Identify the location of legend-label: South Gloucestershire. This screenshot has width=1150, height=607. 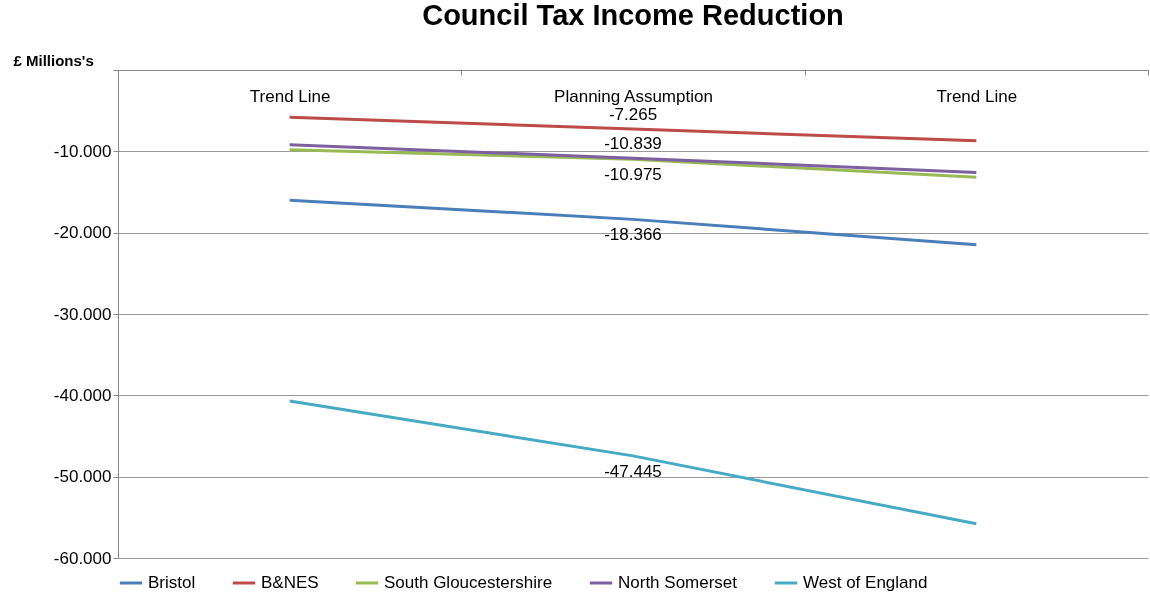
(468, 582).